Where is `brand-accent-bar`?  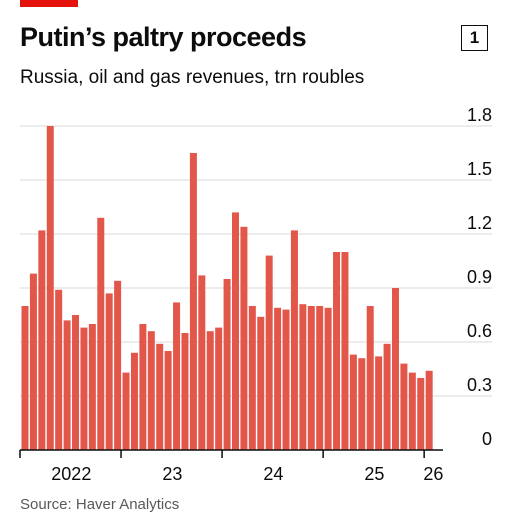 brand-accent-bar is located at coordinates (49, 3).